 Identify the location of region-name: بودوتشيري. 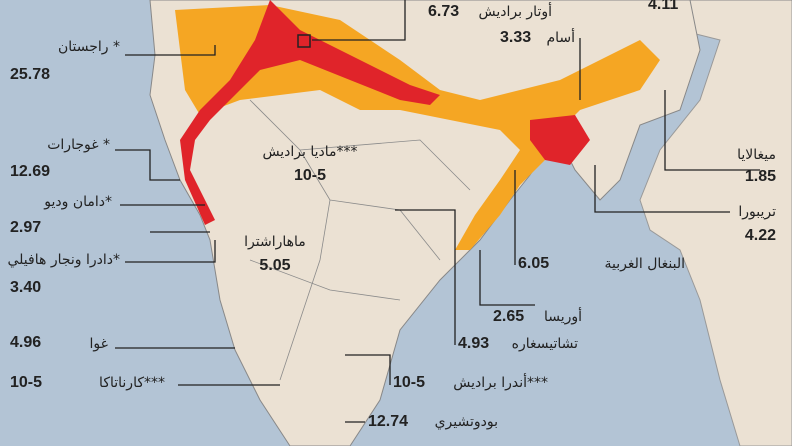
(466, 422).